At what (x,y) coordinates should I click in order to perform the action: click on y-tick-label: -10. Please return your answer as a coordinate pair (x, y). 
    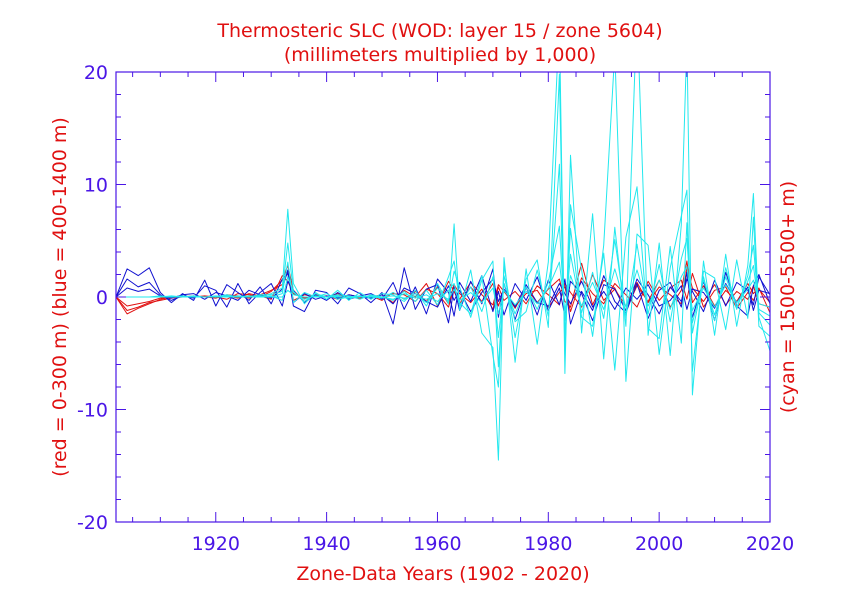
    Looking at the image, I should click on (92, 411).